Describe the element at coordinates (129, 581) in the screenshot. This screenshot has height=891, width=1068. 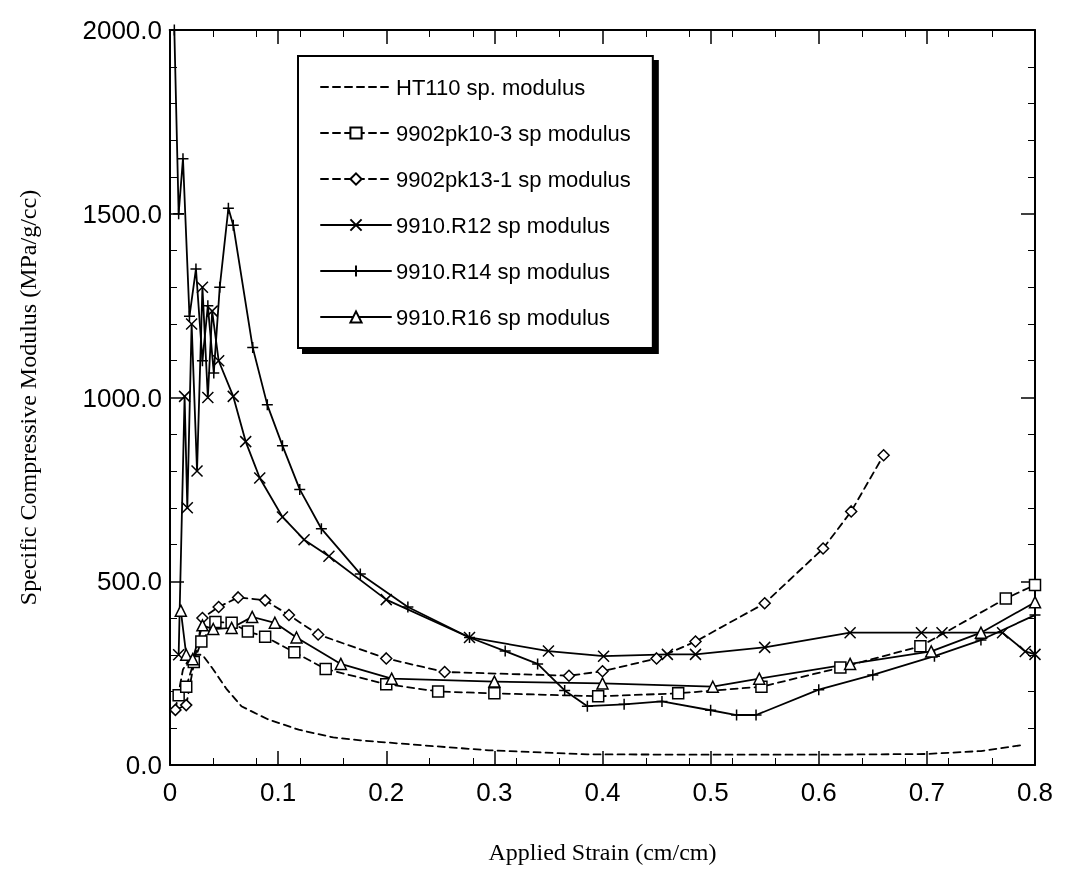
I see `y-tick-label: 500.0` at that location.